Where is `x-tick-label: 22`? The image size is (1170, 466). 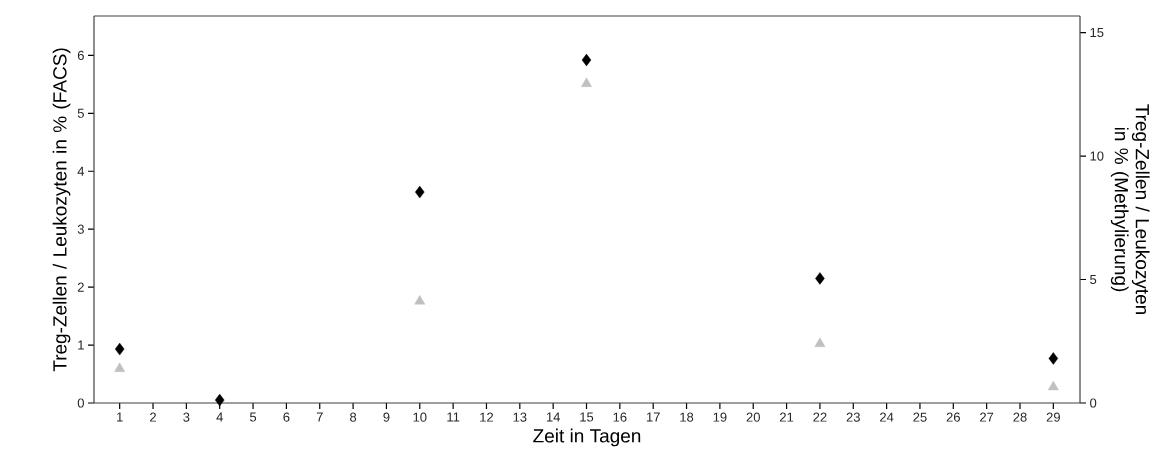
x-tick-label: 22 is located at coordinates (820, 417).